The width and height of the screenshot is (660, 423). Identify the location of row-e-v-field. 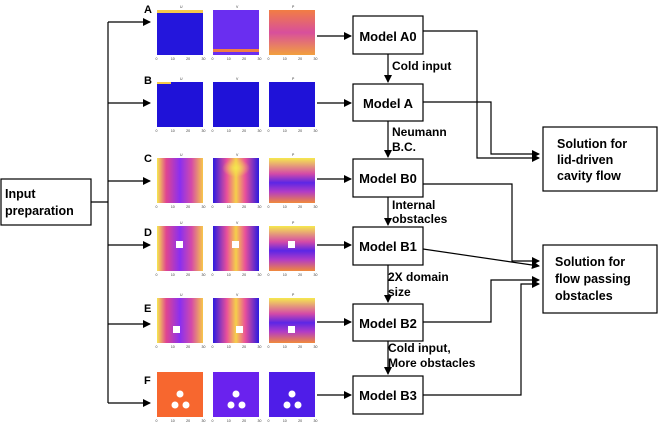
(236, 320).